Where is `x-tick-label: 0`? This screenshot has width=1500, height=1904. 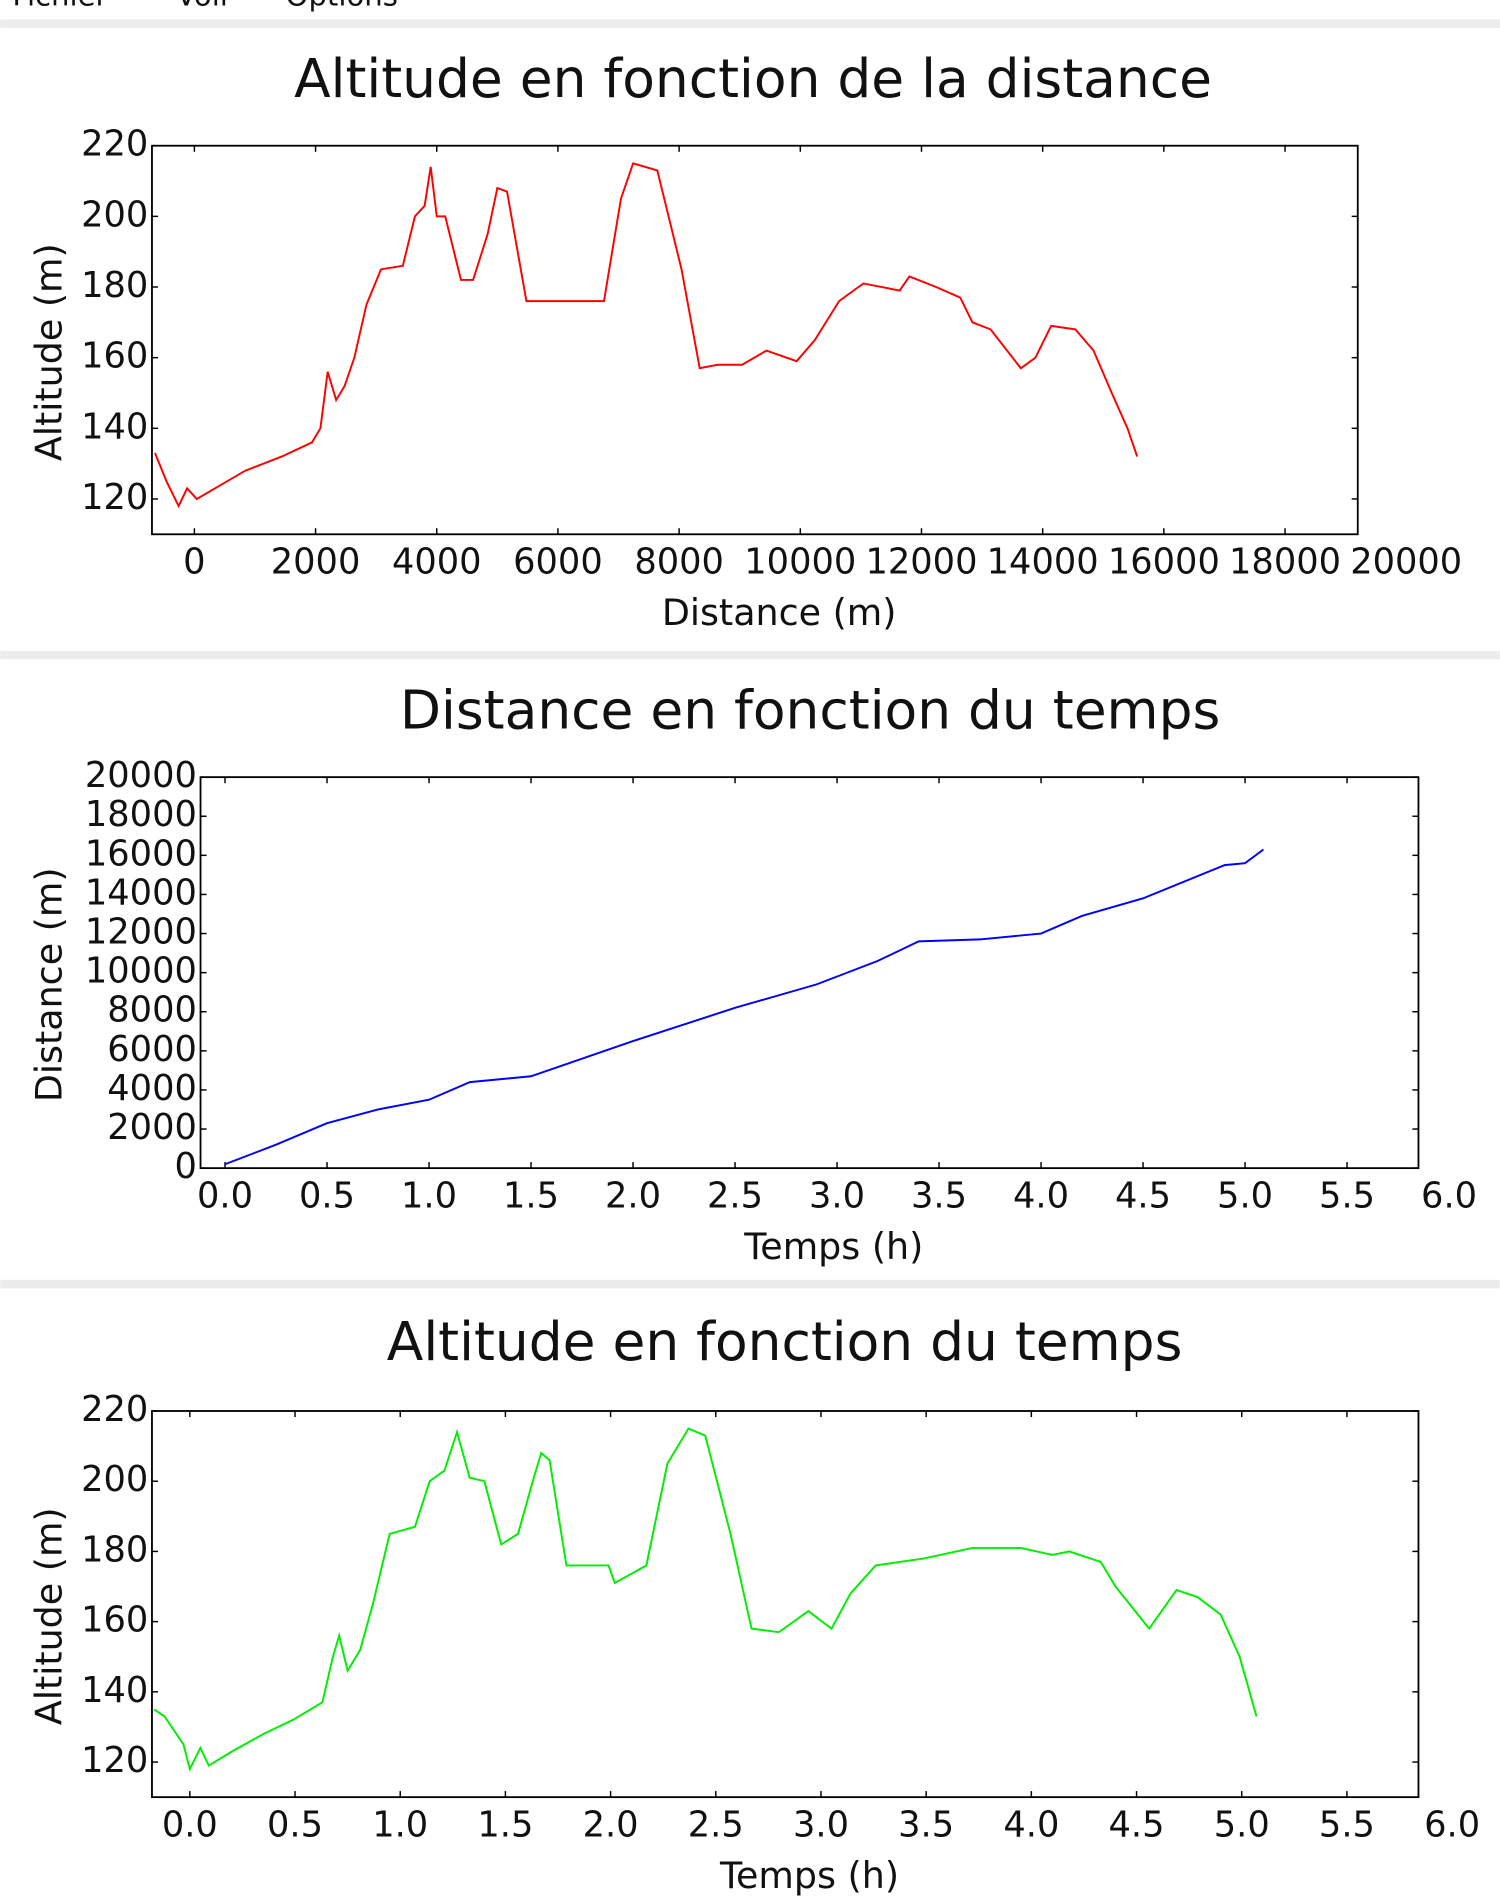
x-tick-label: 0 is located at coordinates (194, 561).